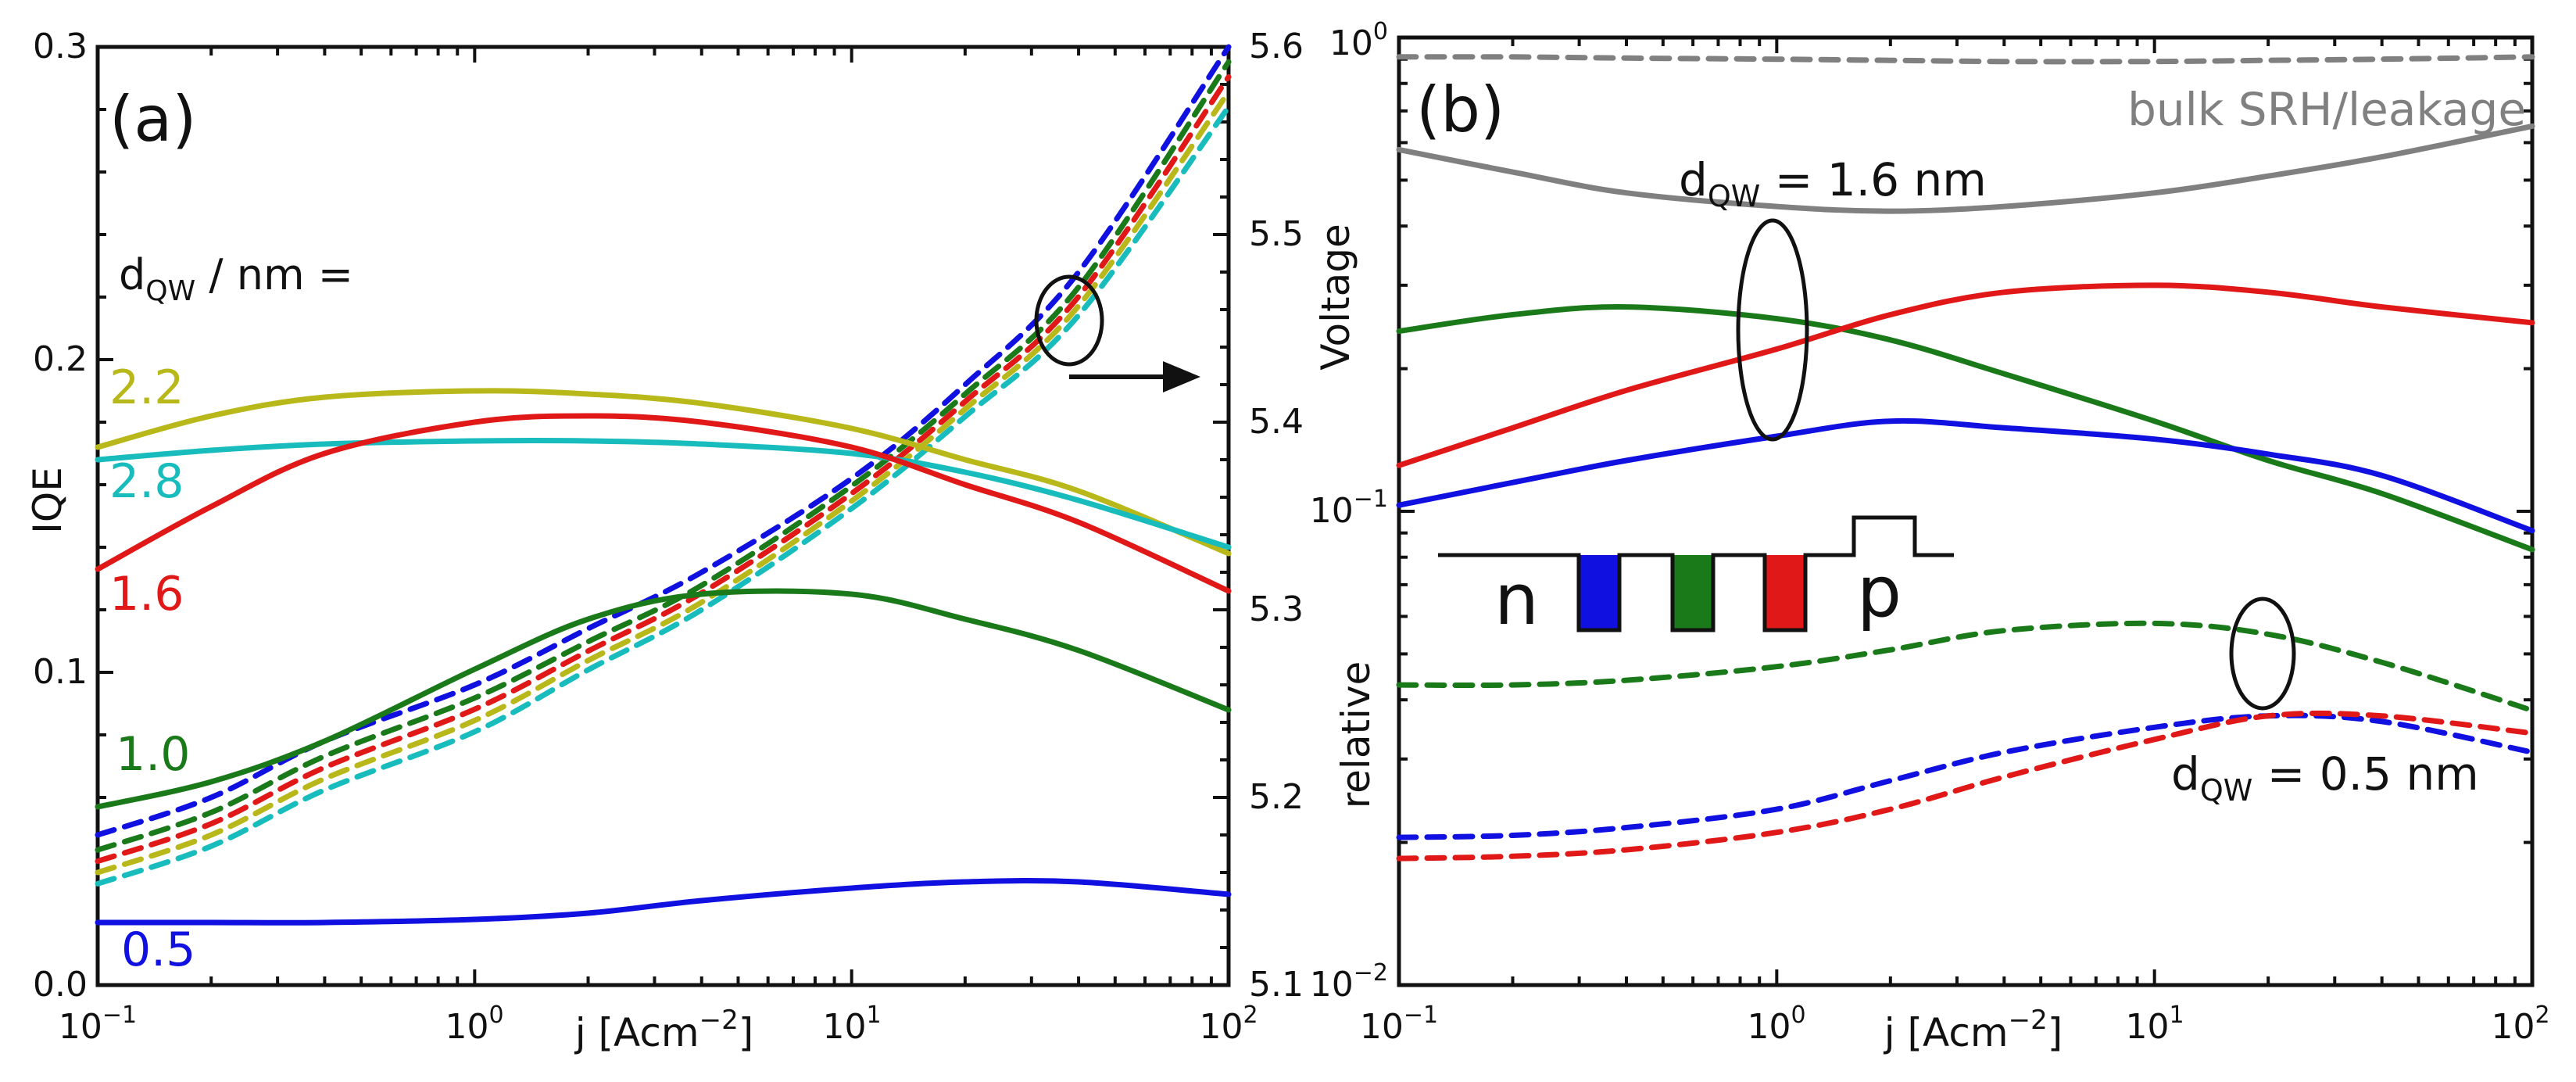  What do you see at coordinates (851, 1024) in the screenshot?
I see `a-xtick-label: 10¹` at bounding box center [851, 1024].